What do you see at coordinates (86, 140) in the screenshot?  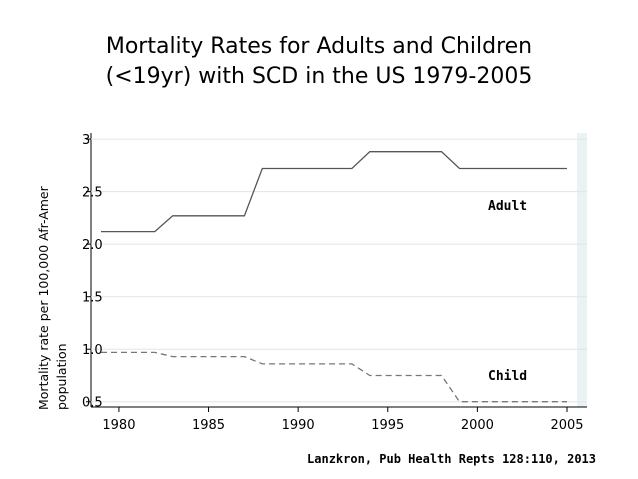 I see `y-tick-label: 3` at bounding box center [86, 140].